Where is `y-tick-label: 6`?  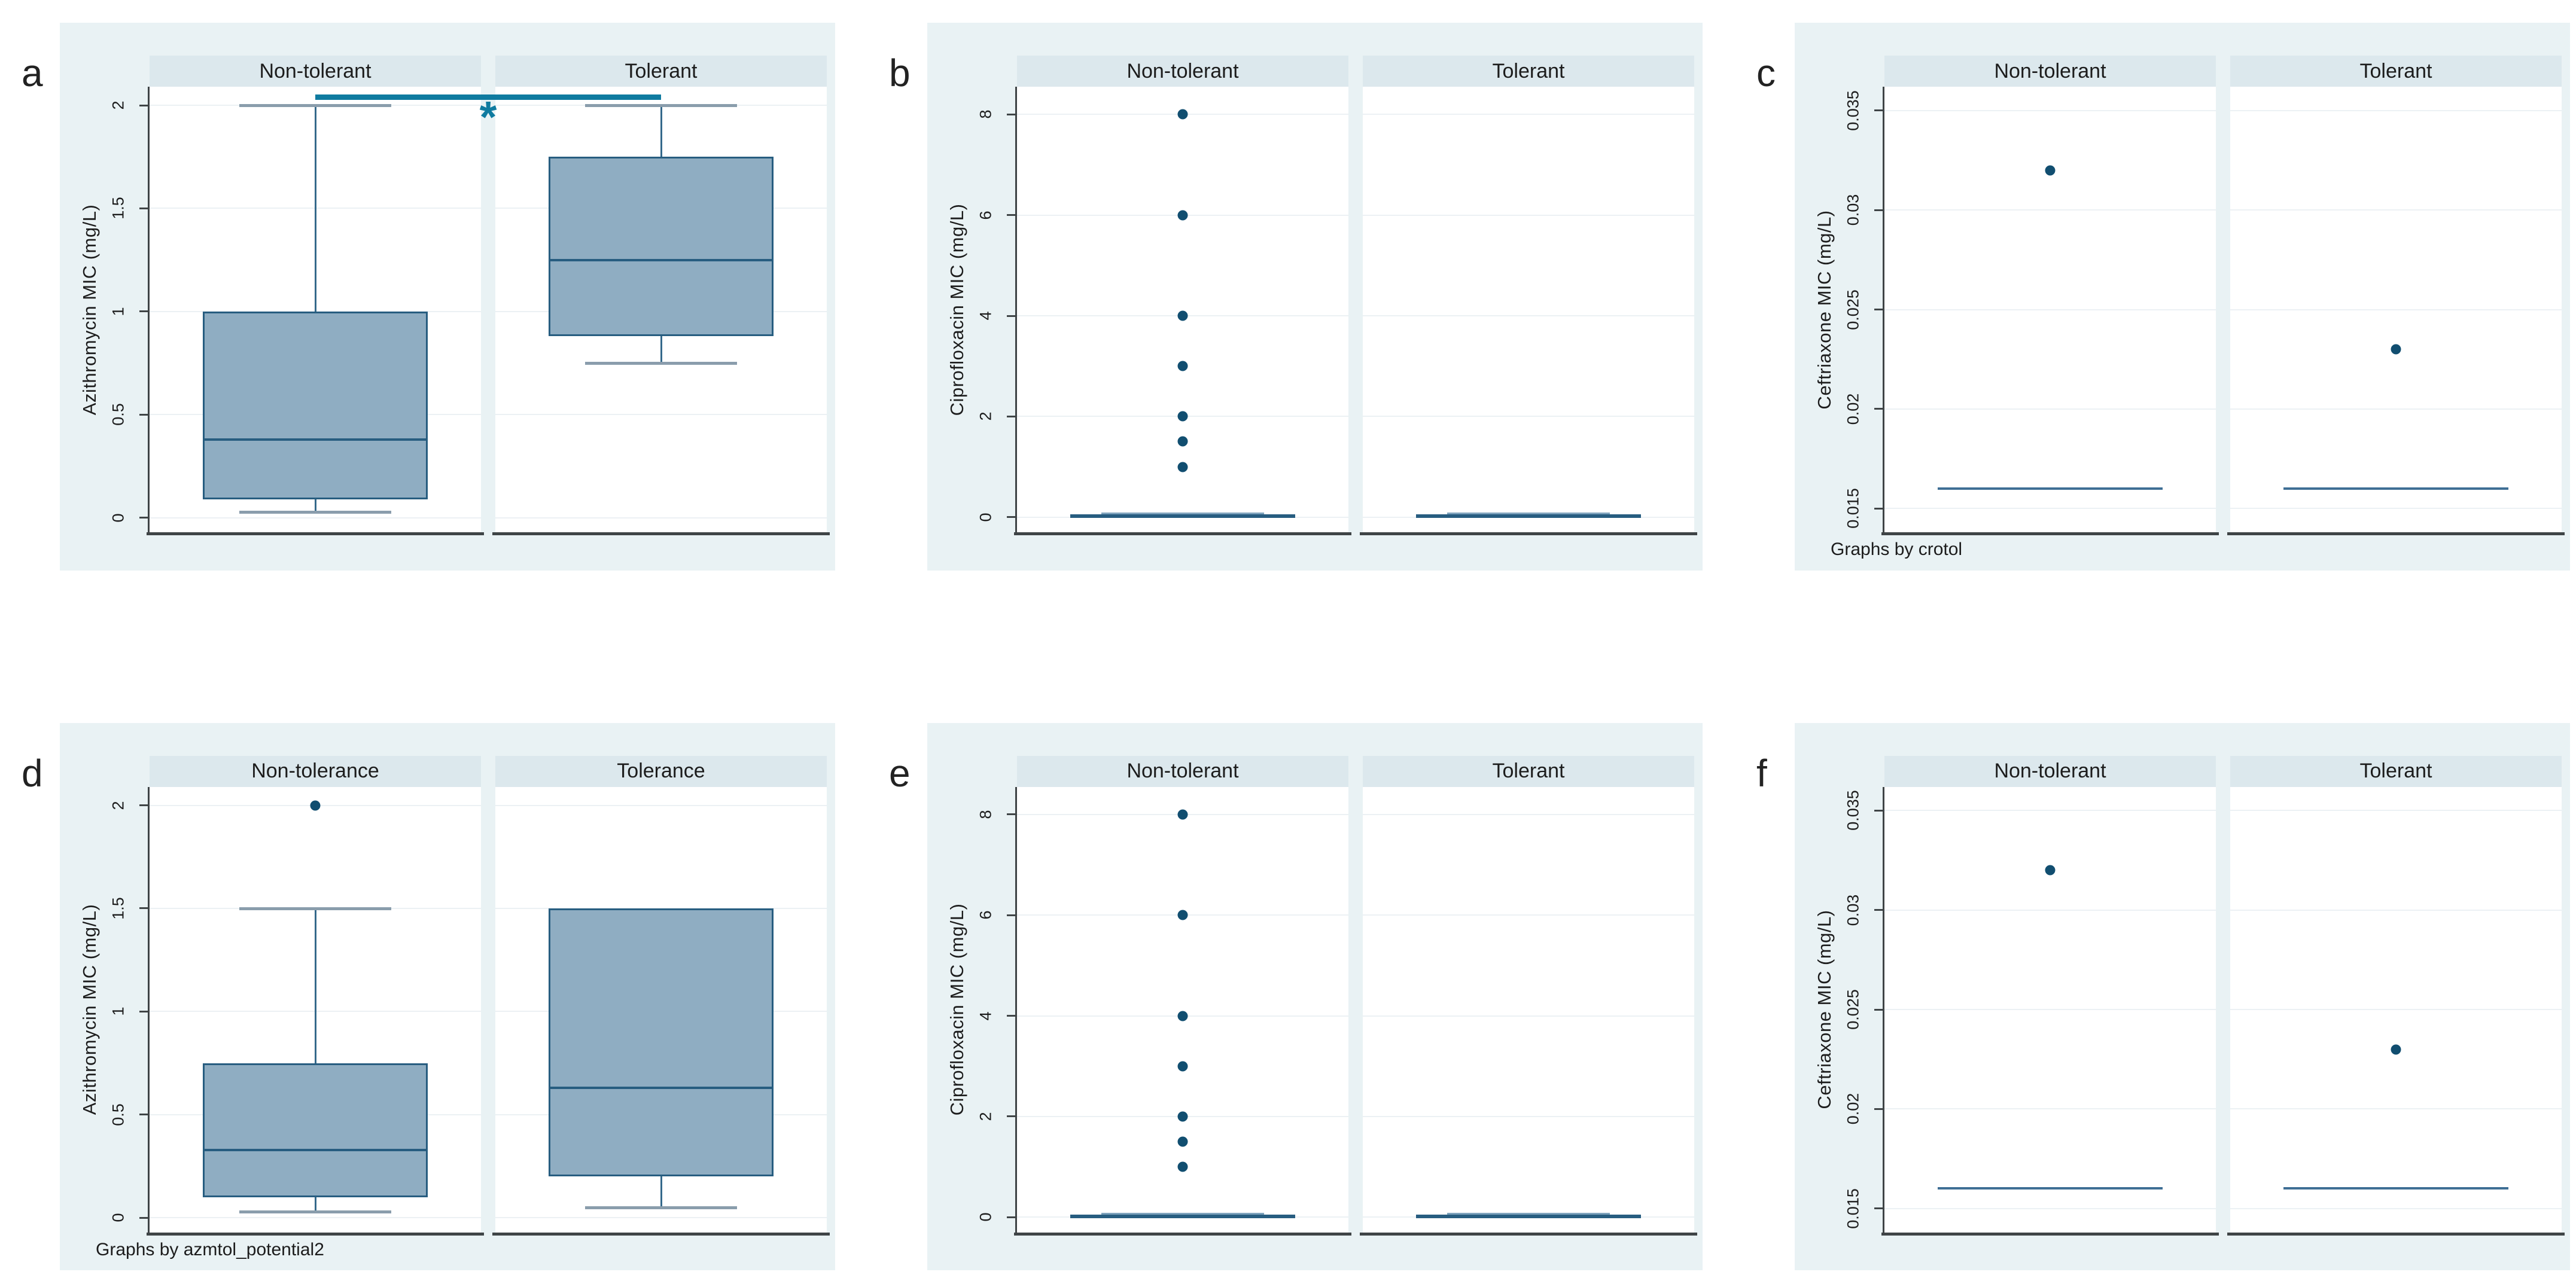
y-tick-label: 6 is located at coordinates (985, 215).